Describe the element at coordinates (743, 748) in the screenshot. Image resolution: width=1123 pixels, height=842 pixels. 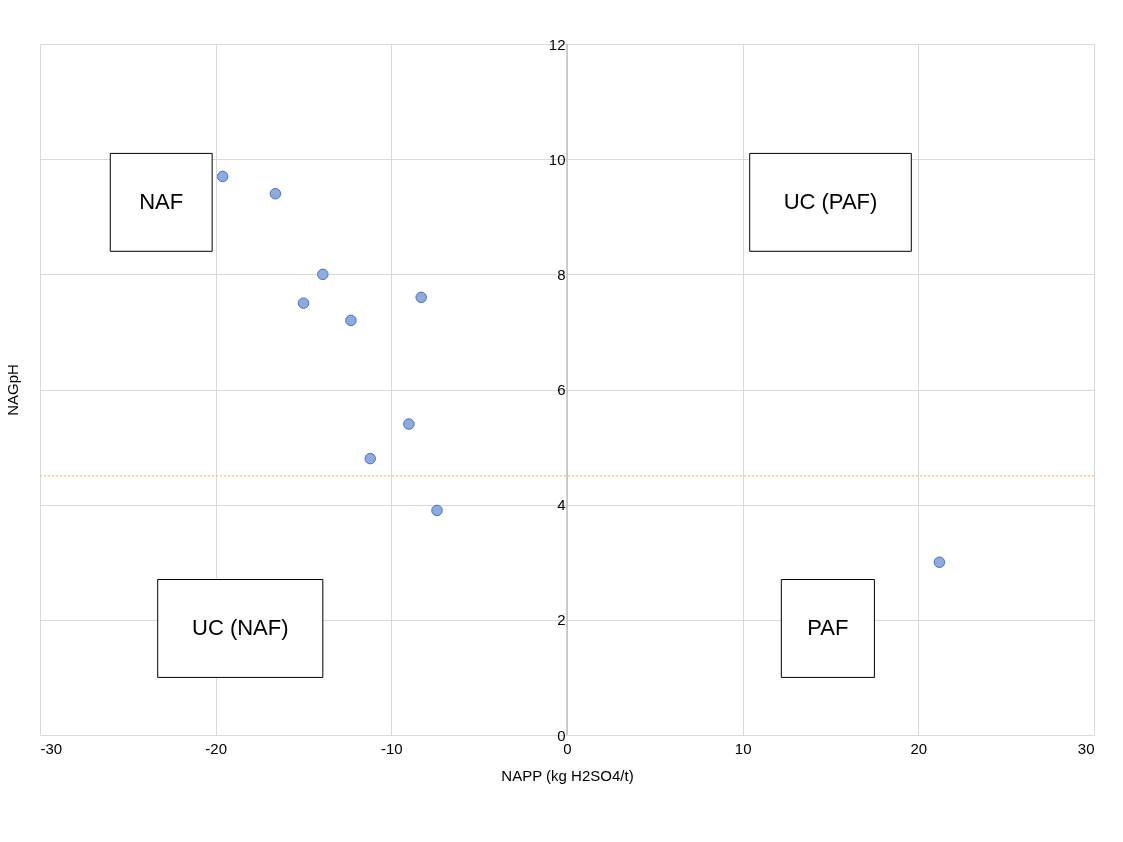
I see `x-tick-label: 10` at that location.